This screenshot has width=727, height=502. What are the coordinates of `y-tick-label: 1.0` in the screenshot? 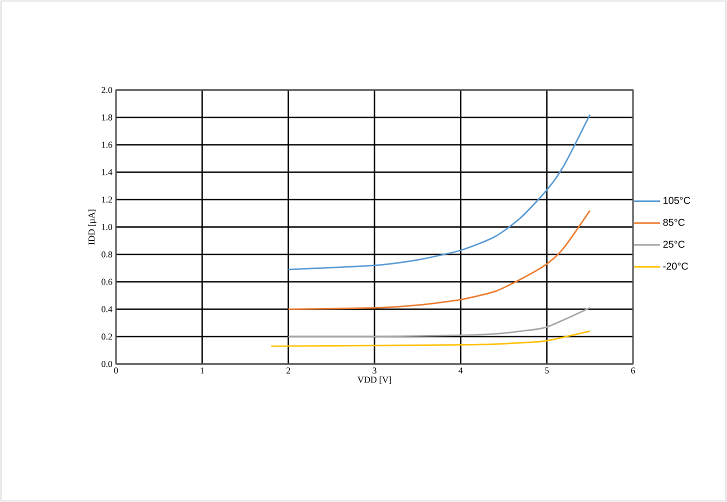 It's located at (107, 227).